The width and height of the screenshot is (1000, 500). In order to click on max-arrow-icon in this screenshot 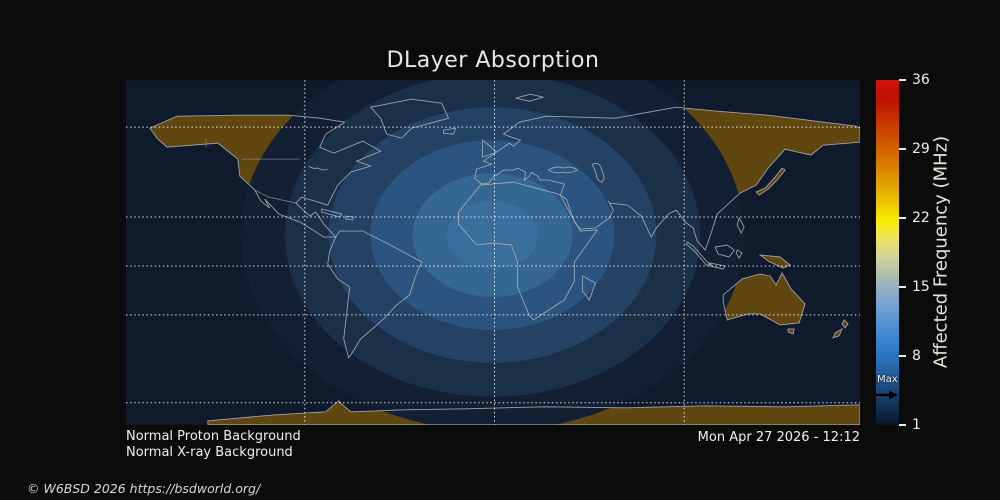, I will do `click(887, 394)`.